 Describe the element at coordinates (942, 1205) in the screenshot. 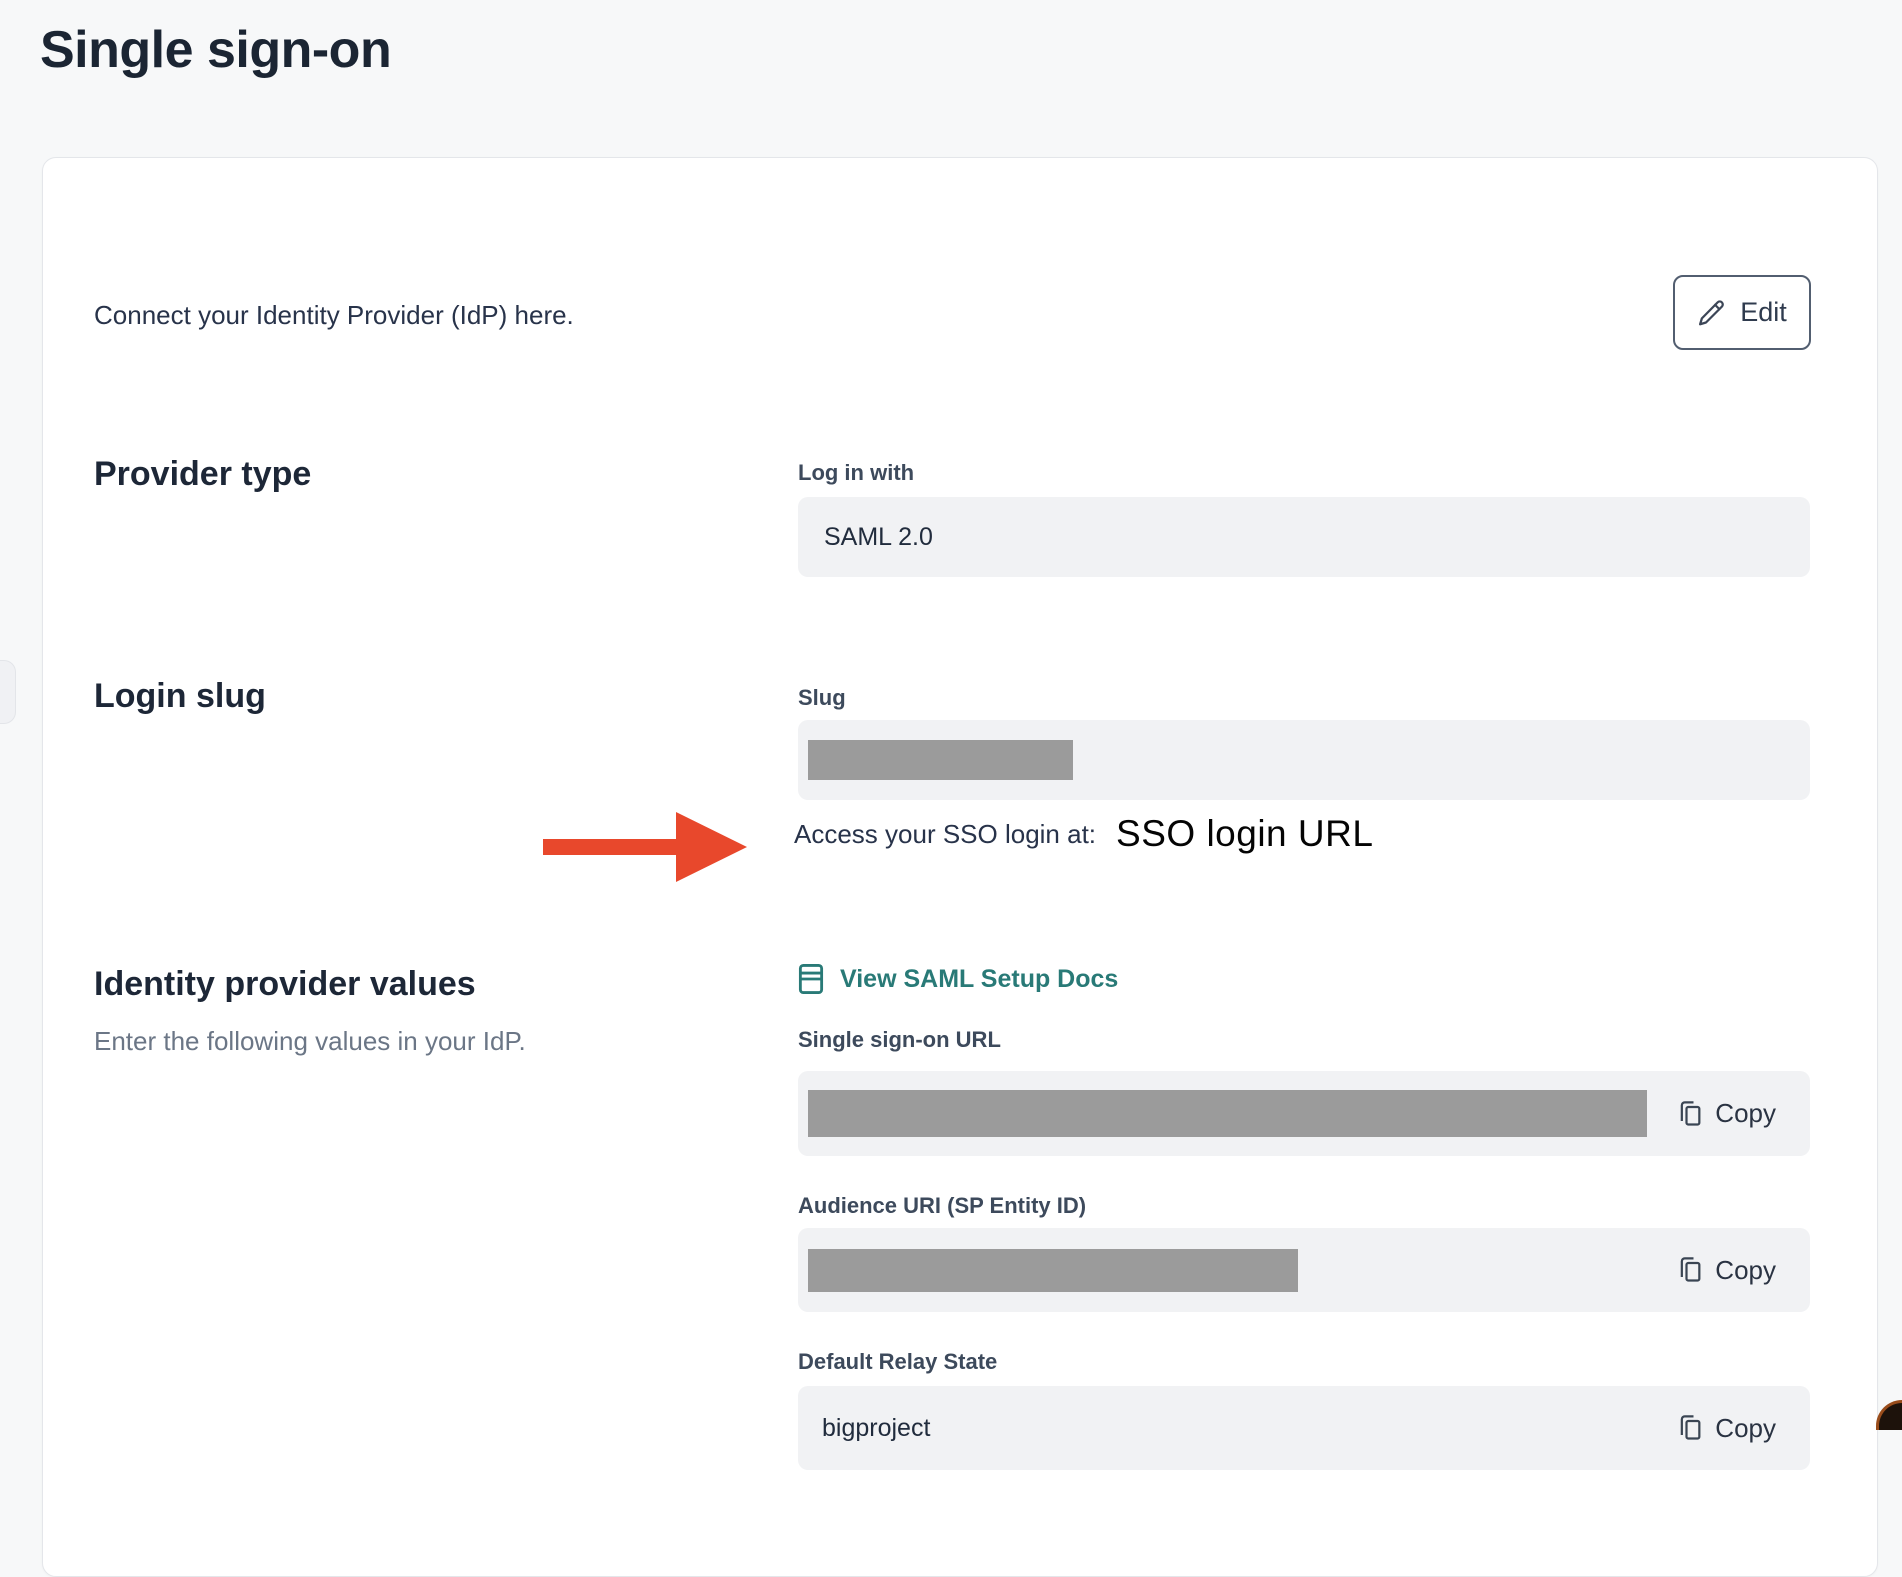

I see `audience-uri-label: Audience URI (SP Entity ID)` at that location.